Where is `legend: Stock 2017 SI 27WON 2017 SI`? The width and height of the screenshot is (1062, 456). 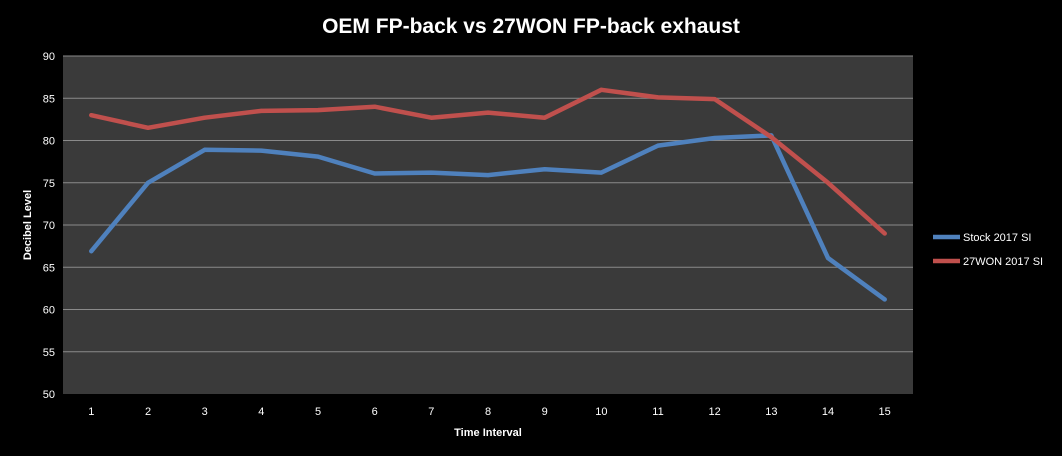
legend: Stock 2017 SI 27WON 2017 SI is located at coordinates (988, 250).